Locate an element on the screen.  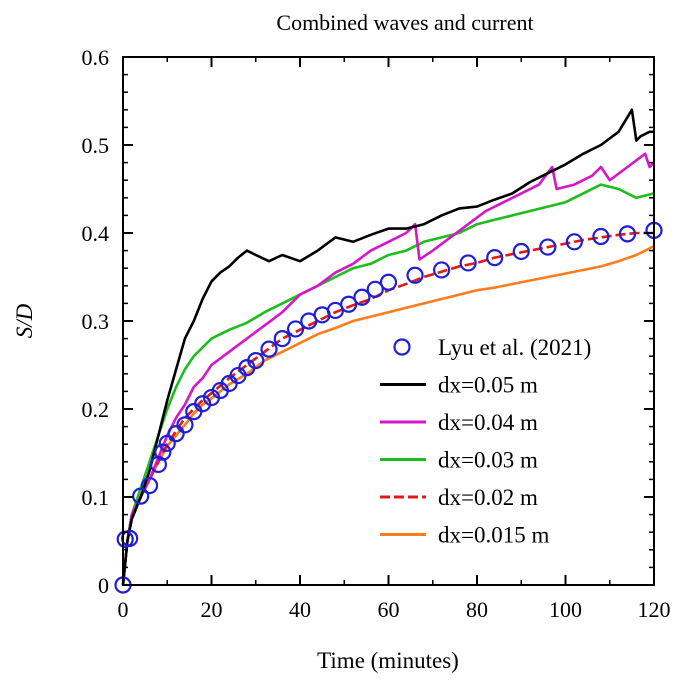
y-axis-label: S/D is located at coordinates (24, 320).